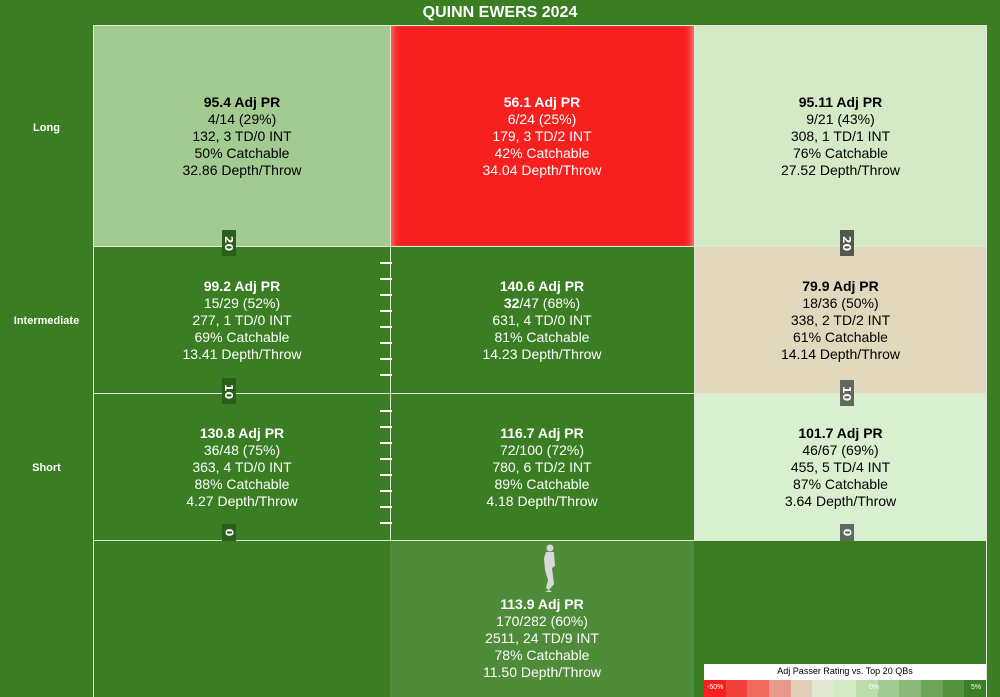 The image size is (1000, 697). Describe the element at coordinates (242, 285) in the screenshot. I see `zone-adj-pr: 99.2 Adj PR` at that location.